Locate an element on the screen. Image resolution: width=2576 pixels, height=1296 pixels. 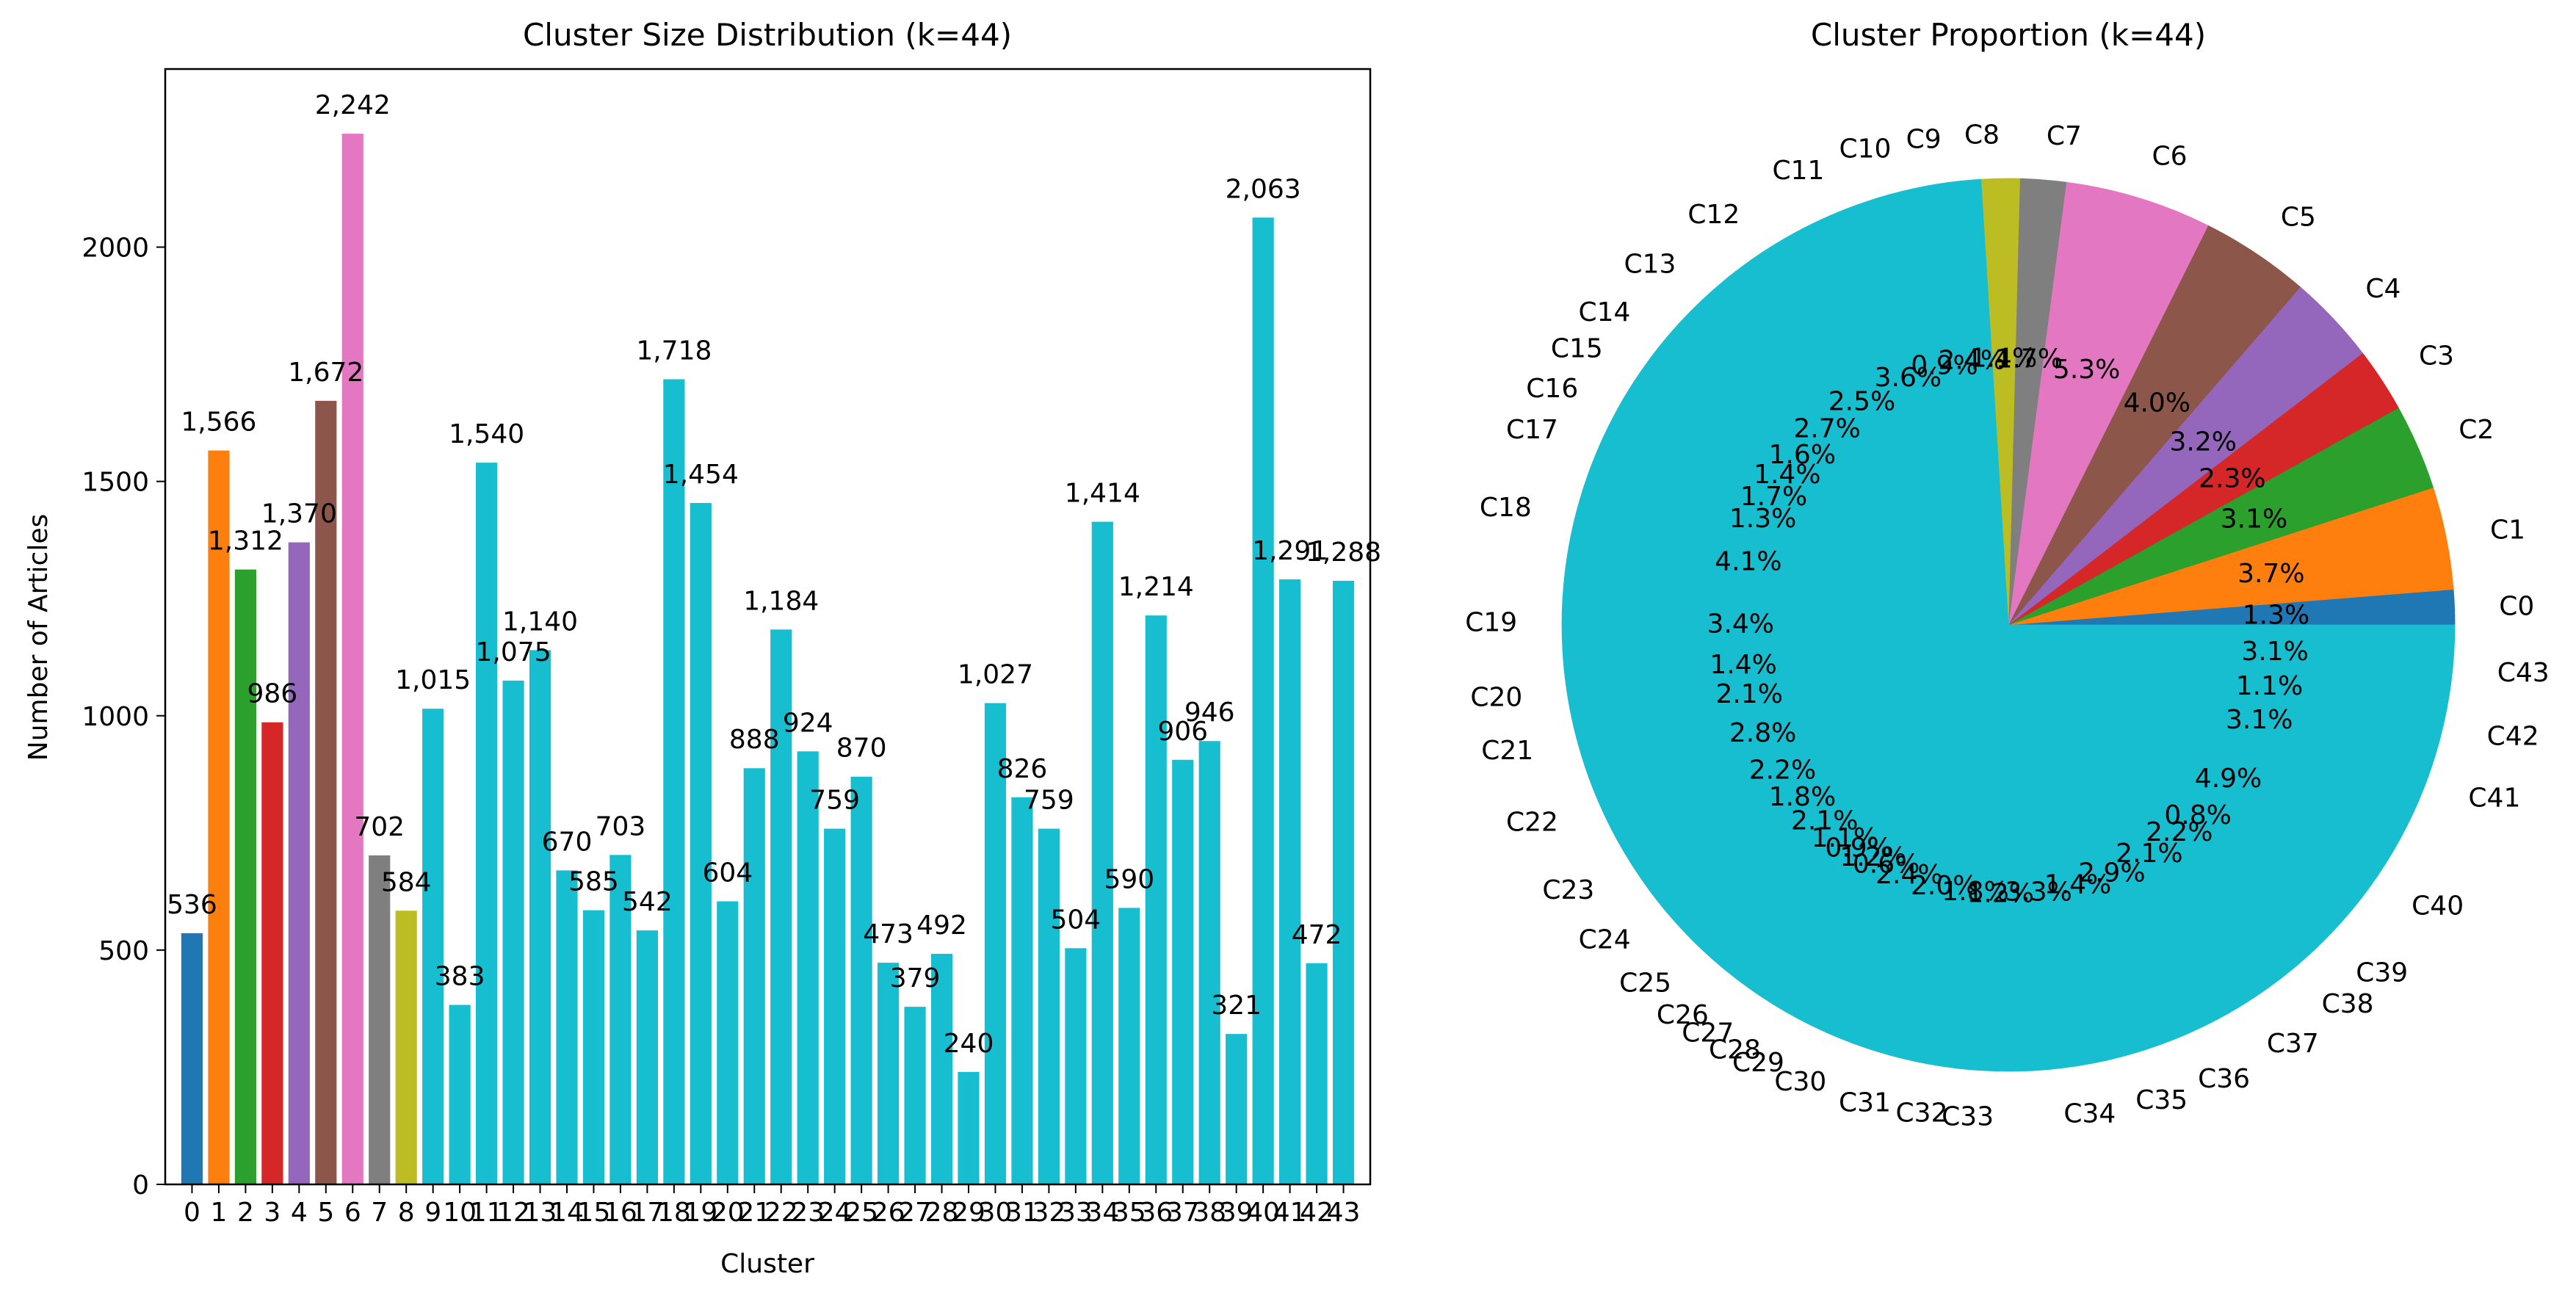
x-axis-label: Cluster is located at coordinates (767, 1264).